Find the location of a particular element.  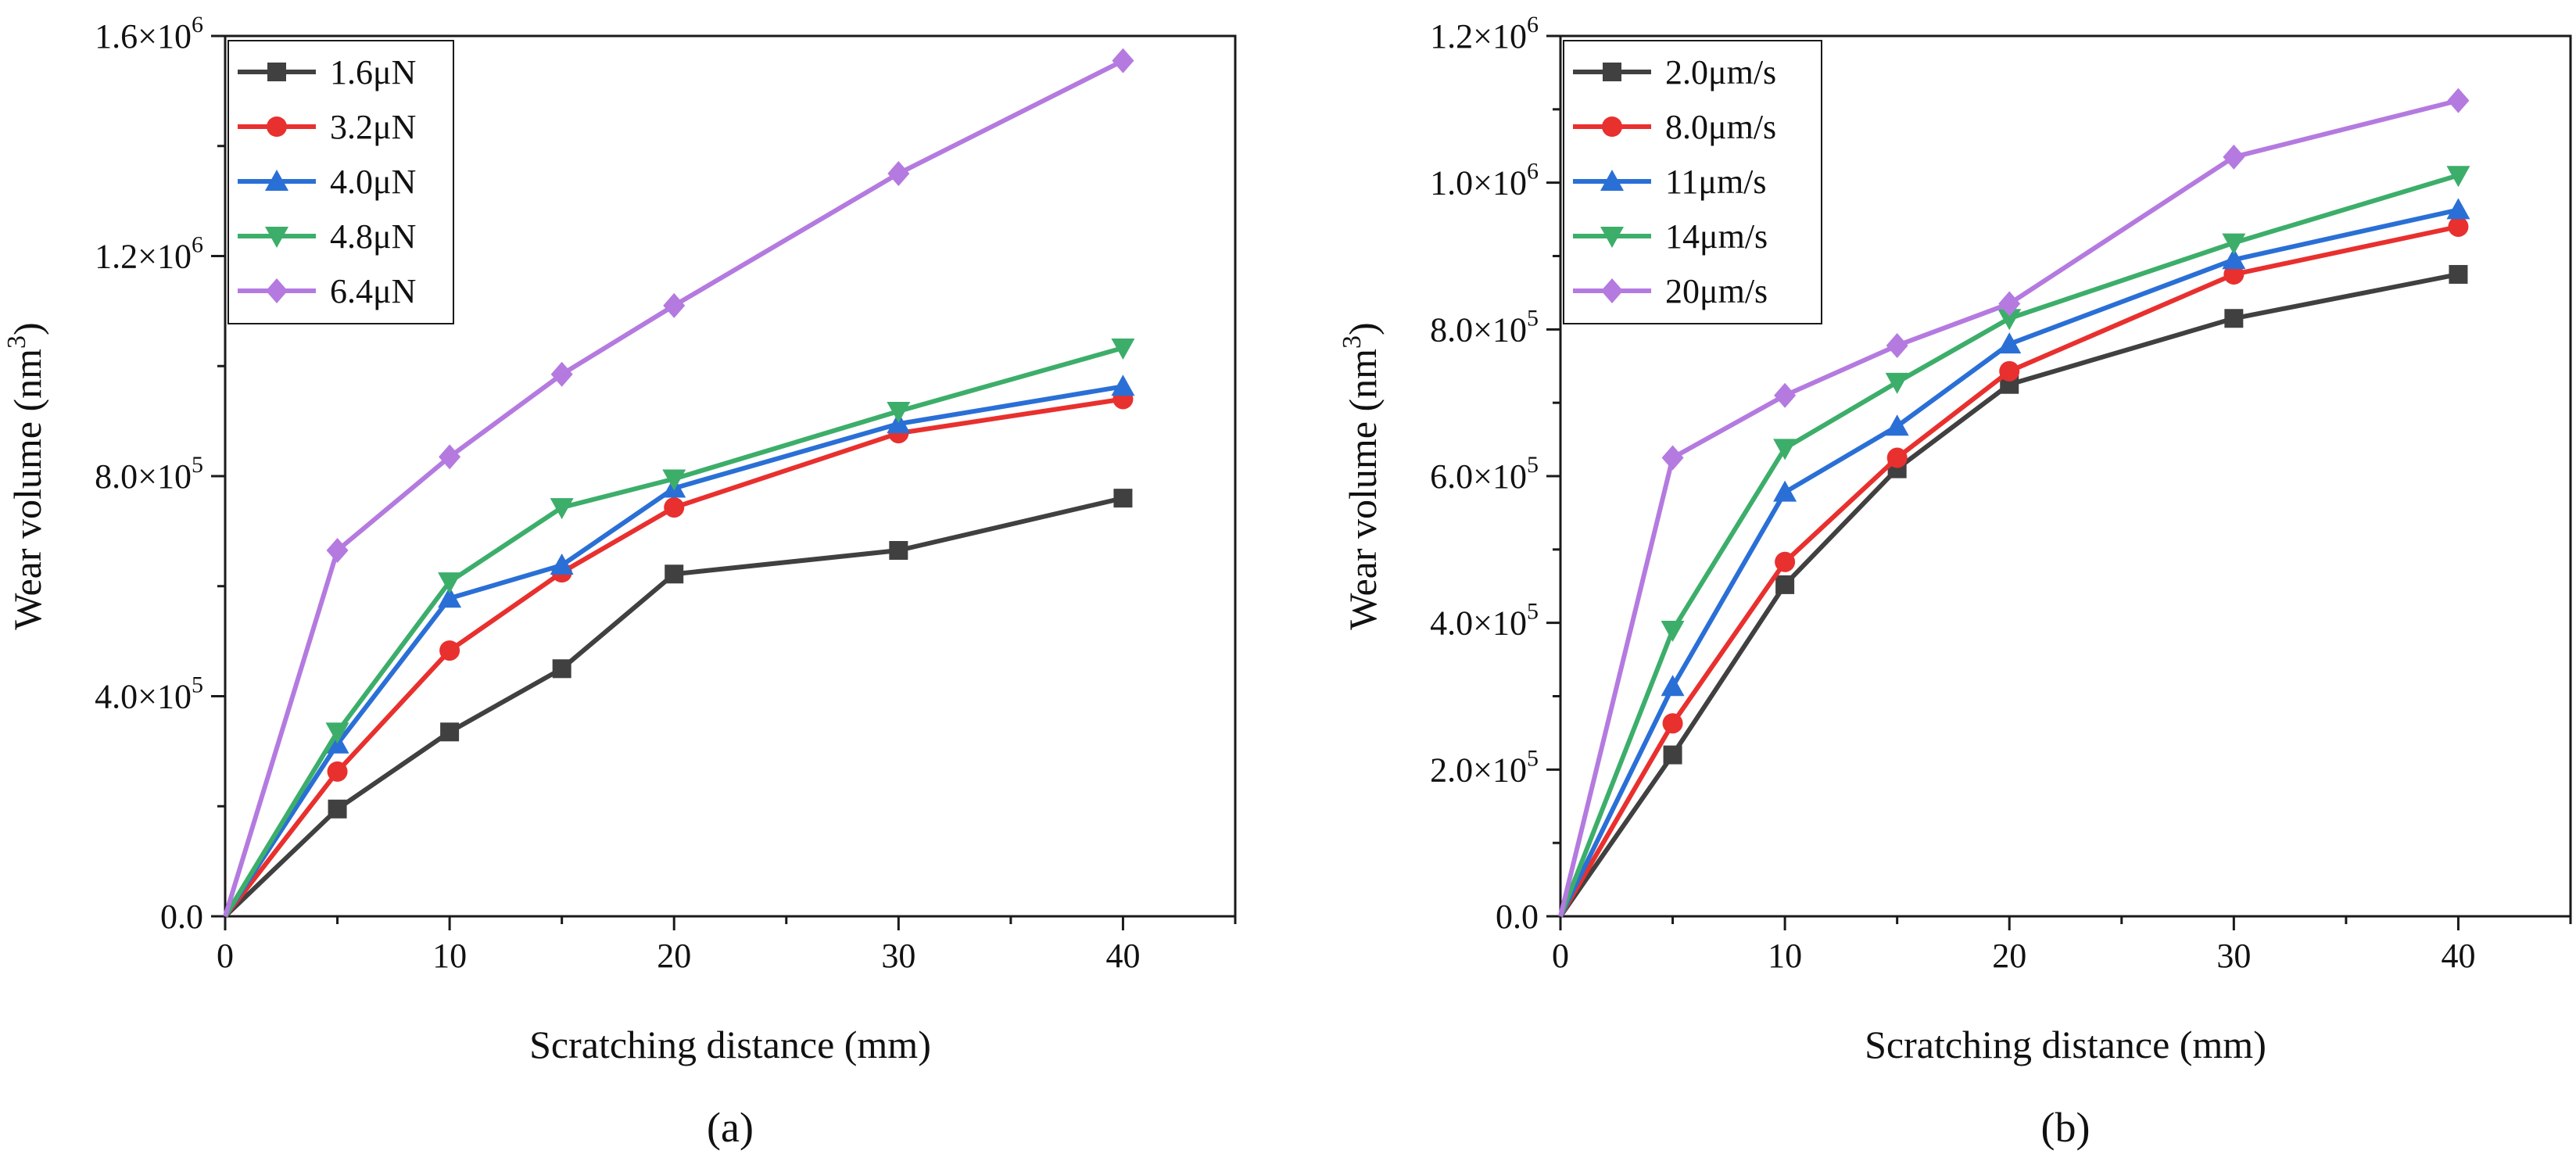

y-tick-label: 1.6×10⁶ is located at coordinates (149, 34).